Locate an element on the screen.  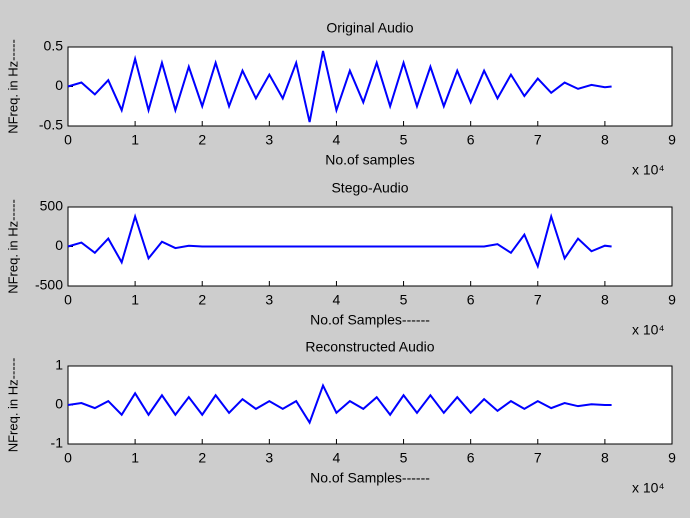
chart-title: Reconstructed Audio is located at coordinates (369, 347).